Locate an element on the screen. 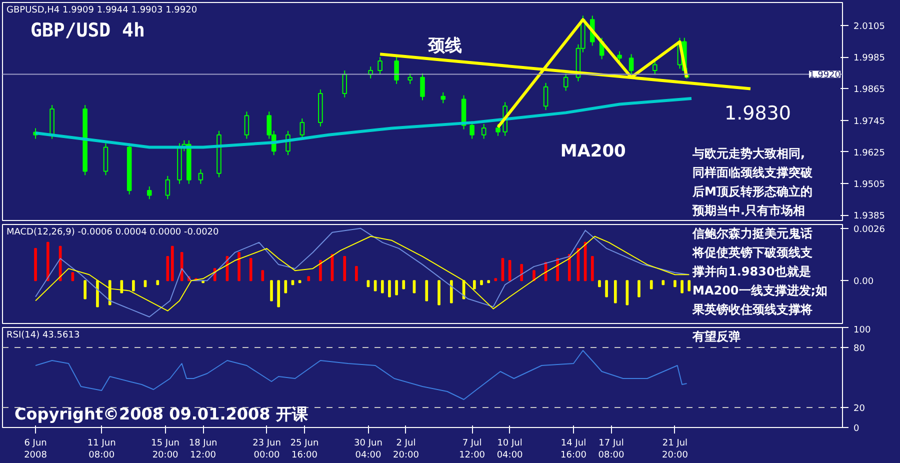 The width and height of the screenshot is (900, 463). annotation: 有望反弹 is located at coordinates (716, 337).